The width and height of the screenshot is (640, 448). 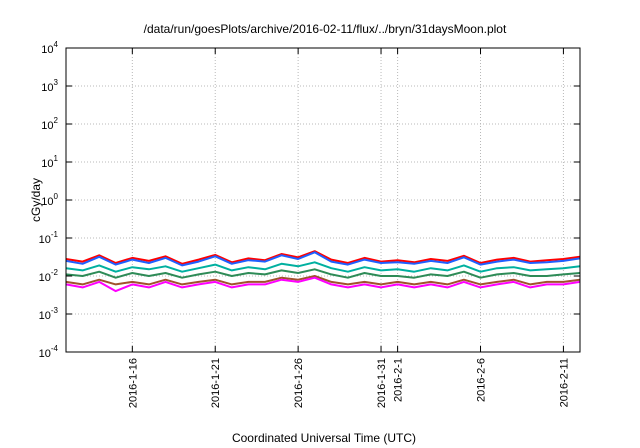 What do you see at coordinates (382, 383) in the screenshot?
I see `x-tick-label: 2016-1-31` at bounding box center [382, 383].